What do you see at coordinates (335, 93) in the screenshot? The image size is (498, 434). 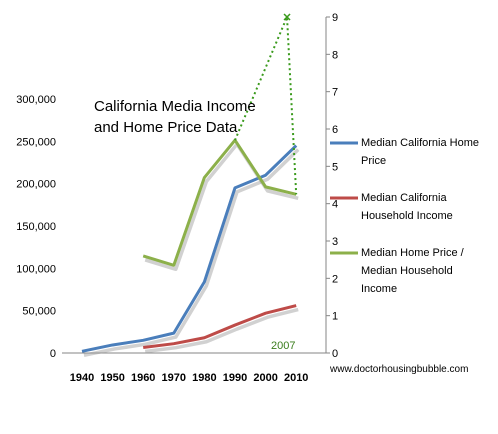 I see `right-tick-label: 7` at bounding box center [335, 93].